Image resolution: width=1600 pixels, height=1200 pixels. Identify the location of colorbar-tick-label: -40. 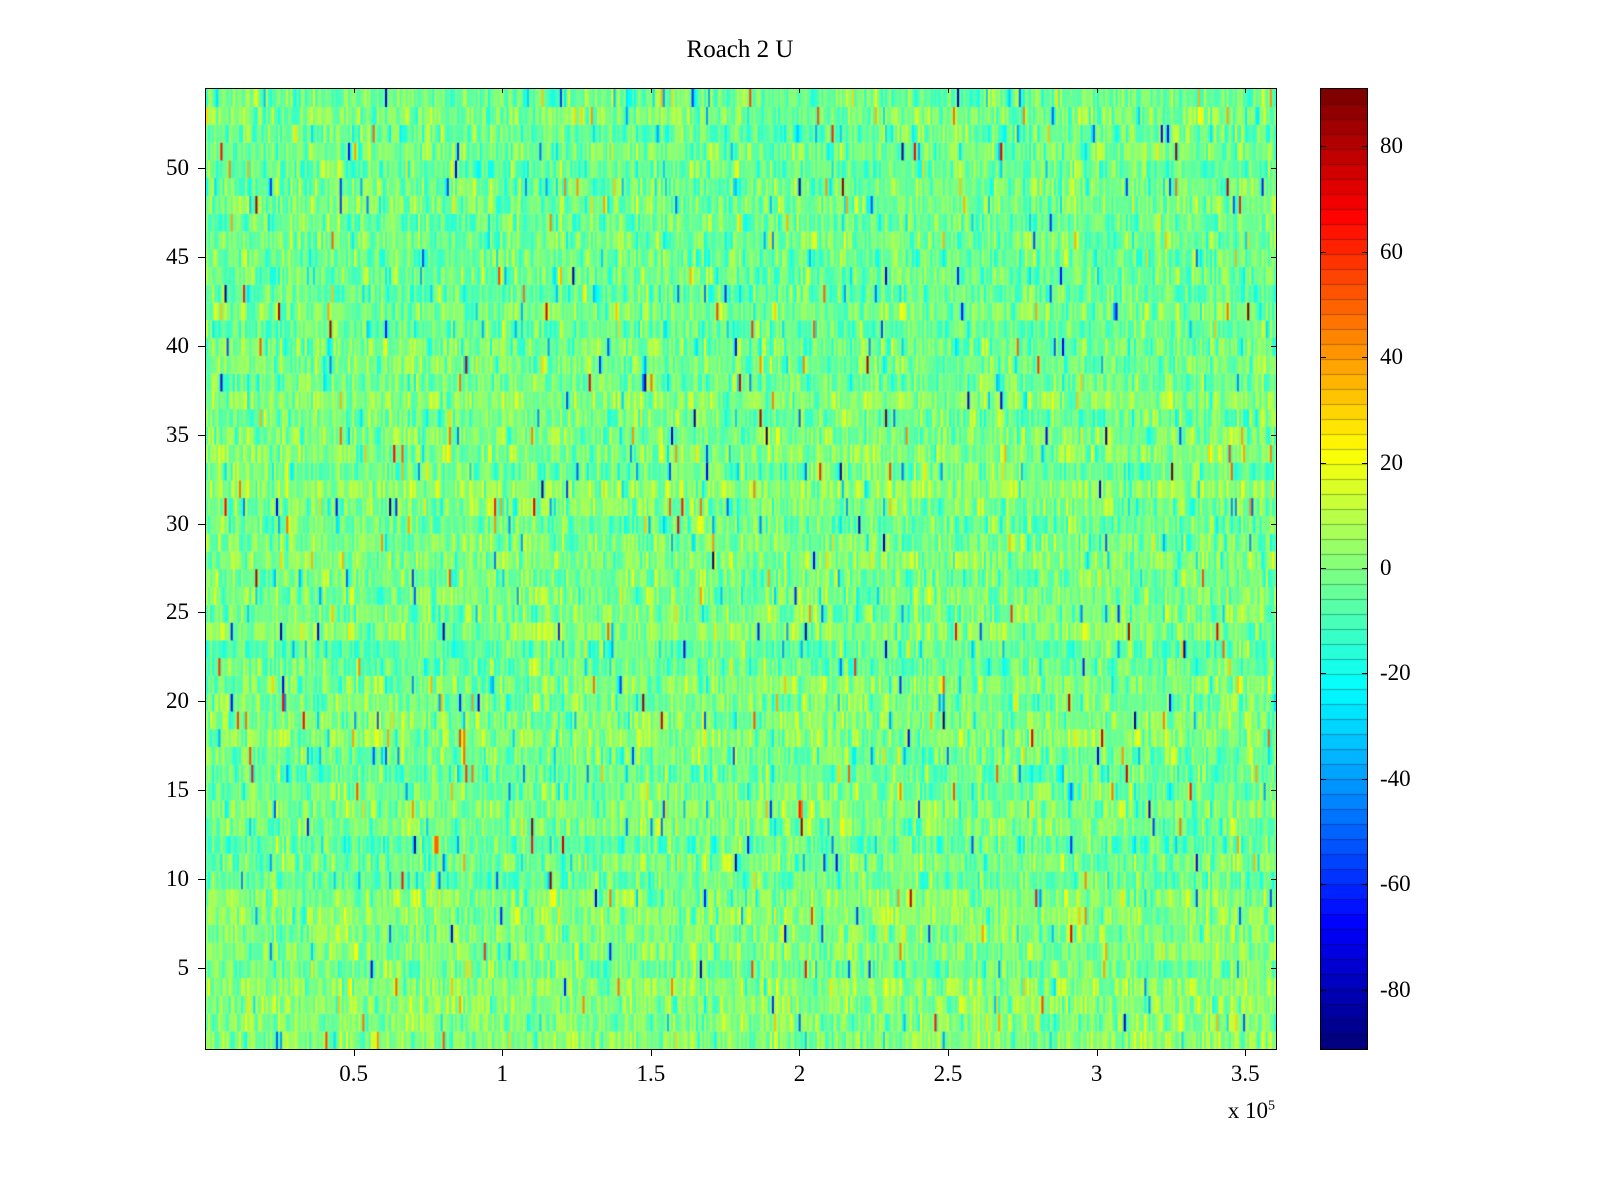
(1395, 778).